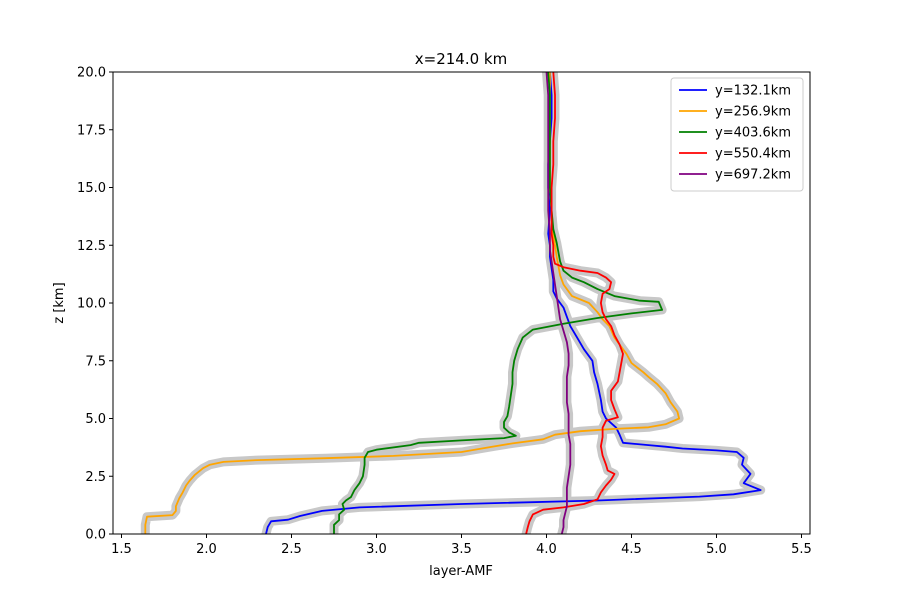  Describe the element at coordinates (95, 535) in the screenshot. I see `y-tick-label: 0.0` at that location.